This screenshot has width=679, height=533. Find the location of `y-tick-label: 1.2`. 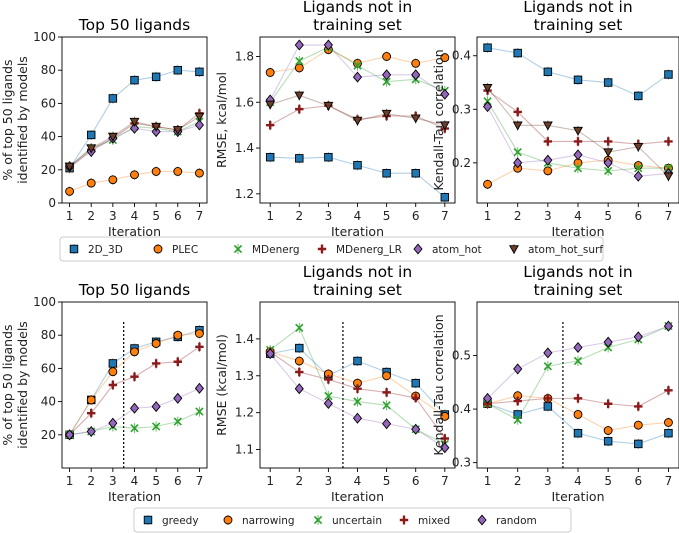

y-tick-label: 1.2 is located at coordinates (244, 194).